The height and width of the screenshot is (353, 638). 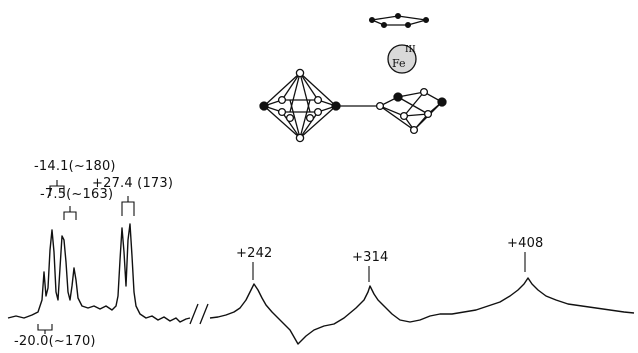 I want to click on axis-break, so click(x=199, y=314).